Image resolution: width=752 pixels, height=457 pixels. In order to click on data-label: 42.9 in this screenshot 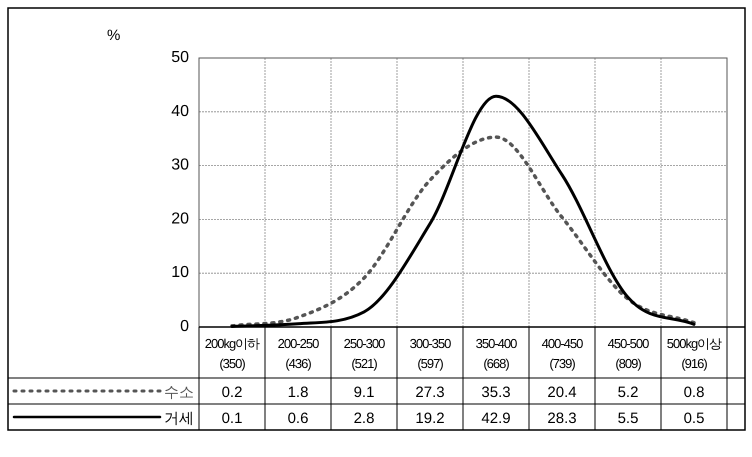, I will do `click(496, 418)`.